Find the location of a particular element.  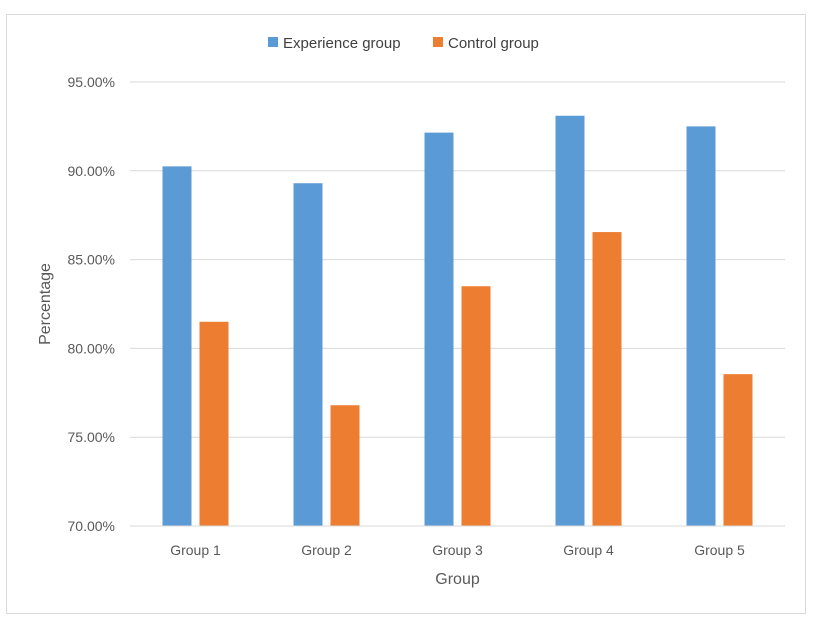

legend-swatch-control is located at coordinates (438, 42).